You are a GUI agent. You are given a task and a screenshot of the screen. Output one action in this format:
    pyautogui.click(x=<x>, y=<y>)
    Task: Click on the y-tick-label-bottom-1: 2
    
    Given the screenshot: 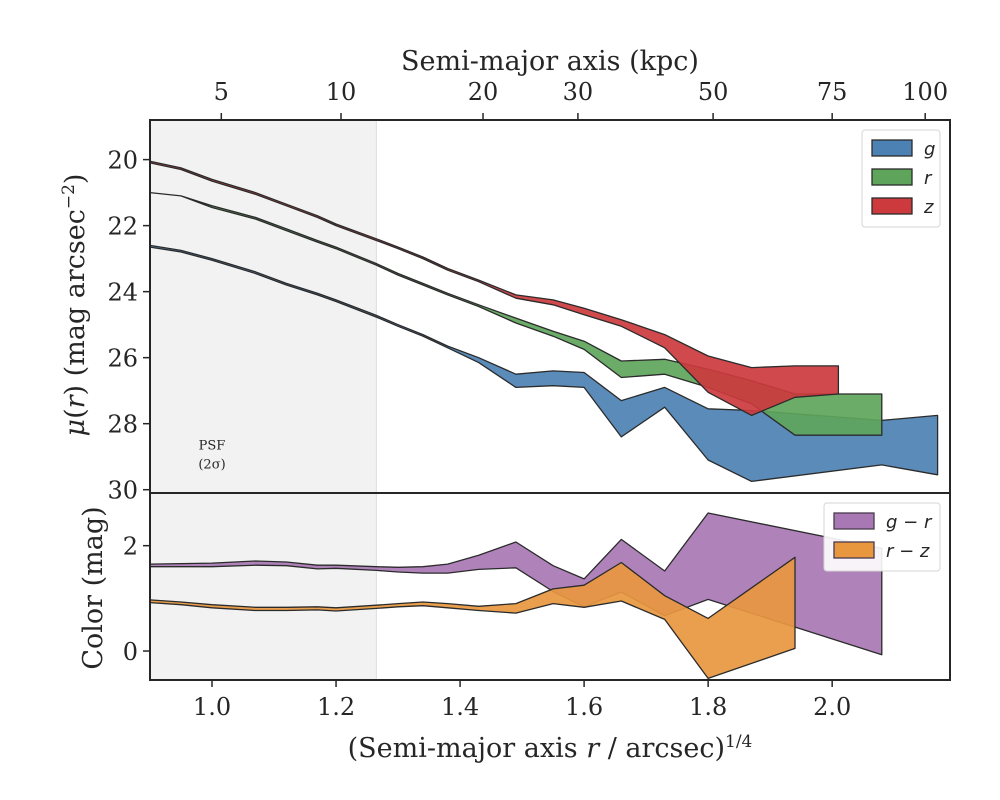 What is the action you would take?
    pyautogui.click(x=130, y=547)
    